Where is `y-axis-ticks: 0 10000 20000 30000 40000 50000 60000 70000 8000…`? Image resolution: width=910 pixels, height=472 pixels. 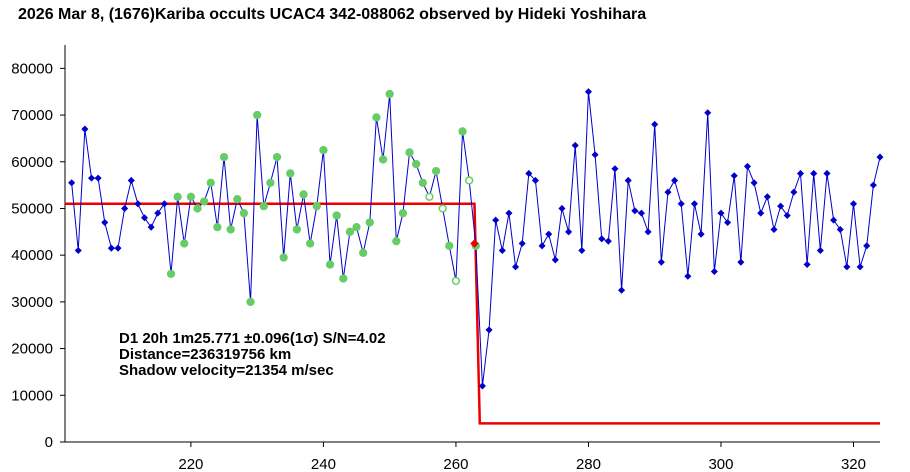 y-axis-ticks: 0 10000 20000 30000 40000 50000 60000 70000 8000… is located at coordinates (38, 255).